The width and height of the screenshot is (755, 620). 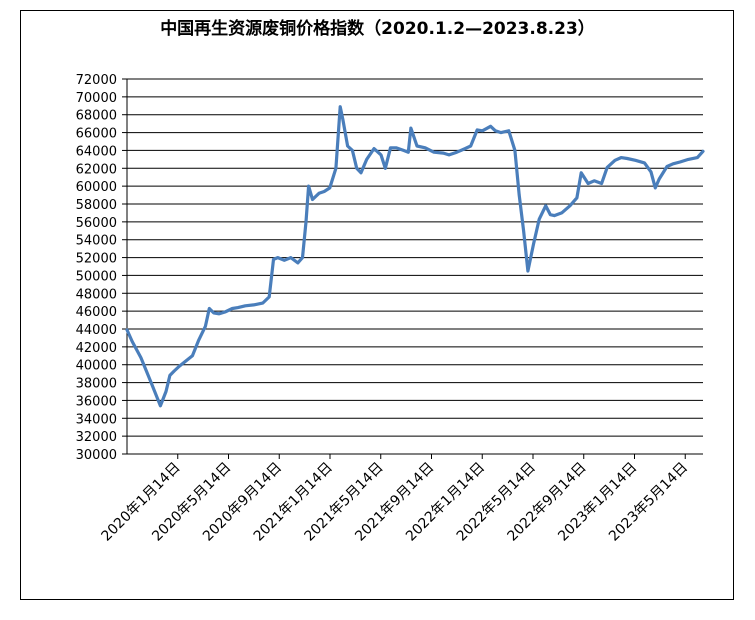 I want to click on y-tick-label: 58000, so click(x=96, y=205).